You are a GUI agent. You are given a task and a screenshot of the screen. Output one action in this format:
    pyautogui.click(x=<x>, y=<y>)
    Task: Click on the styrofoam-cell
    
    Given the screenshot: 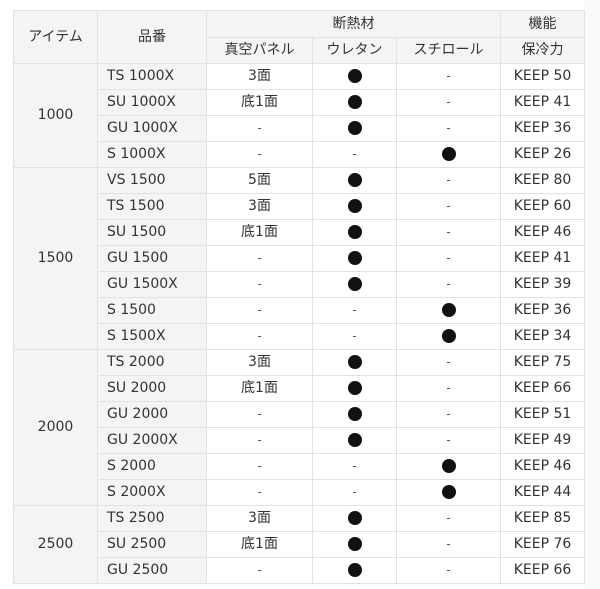 What is the action you would take?
    pyautogui.click(x=448, y=336)
    